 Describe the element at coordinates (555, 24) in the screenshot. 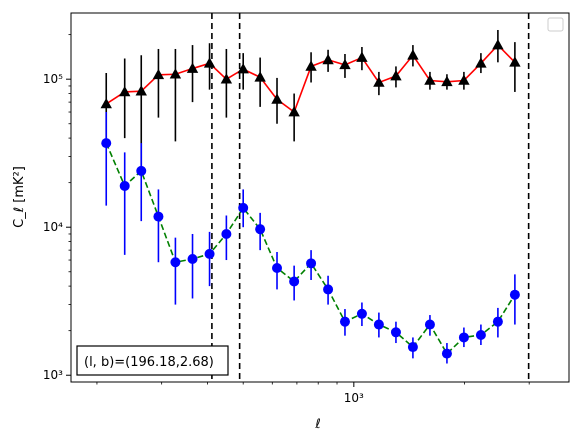

I see `legend` at that location.